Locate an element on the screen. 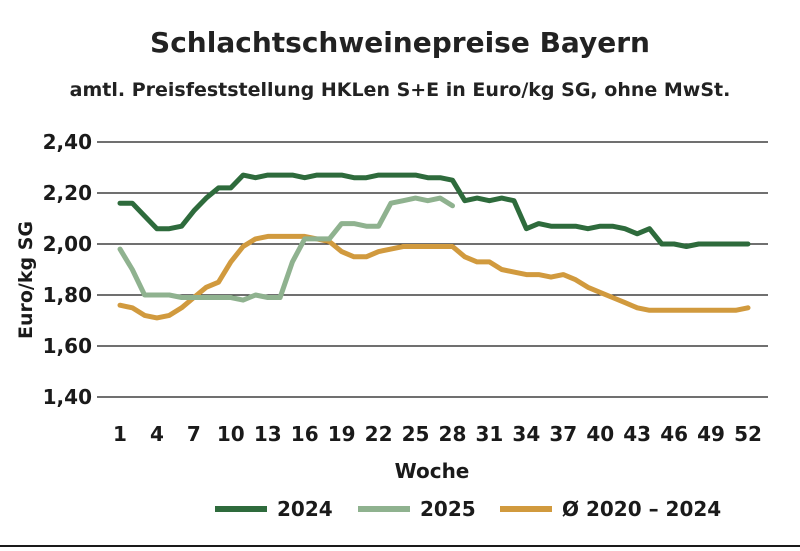 This screenshot has height=551, width=800. legend-item: Ø 2020 – 2024 is located at coordinates (610, 509).